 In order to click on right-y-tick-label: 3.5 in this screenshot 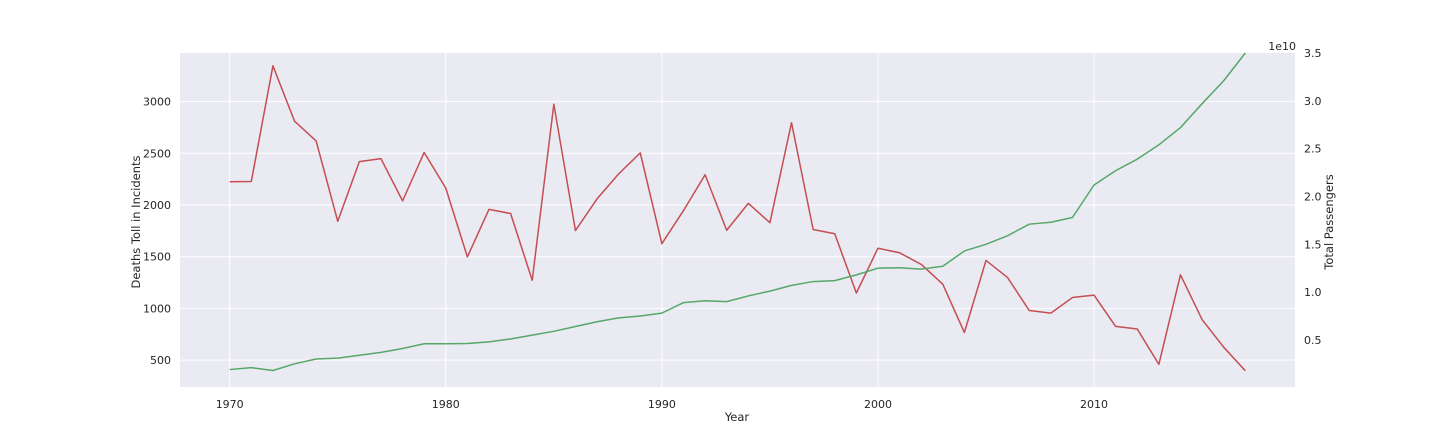, I will do `click(1313, 53)`.